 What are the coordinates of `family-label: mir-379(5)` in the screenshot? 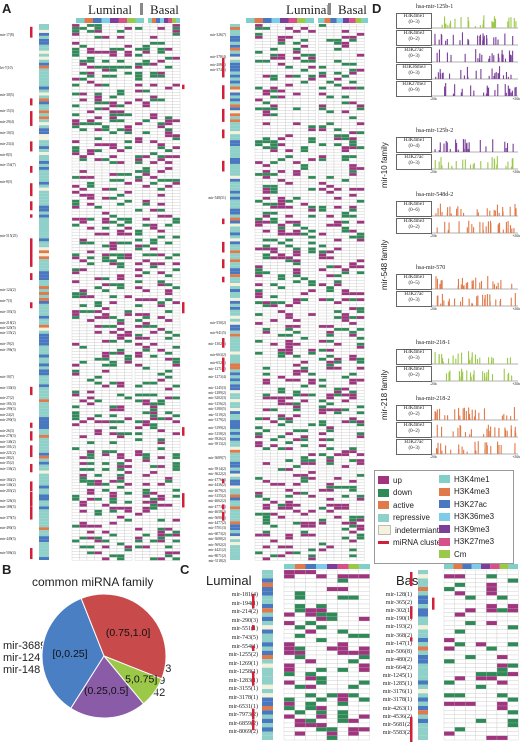 It's located at (8, 517).